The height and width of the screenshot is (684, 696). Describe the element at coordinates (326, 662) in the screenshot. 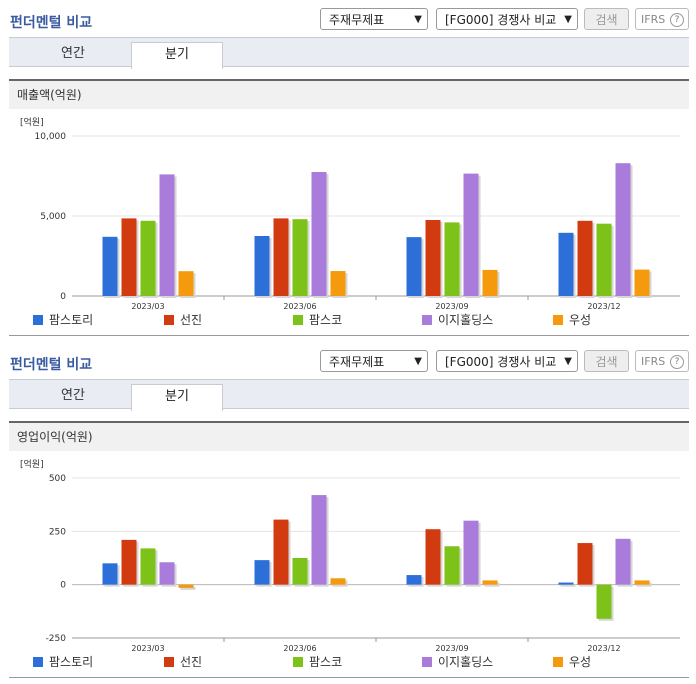

I see `legend-label: 팜스코` at that location.